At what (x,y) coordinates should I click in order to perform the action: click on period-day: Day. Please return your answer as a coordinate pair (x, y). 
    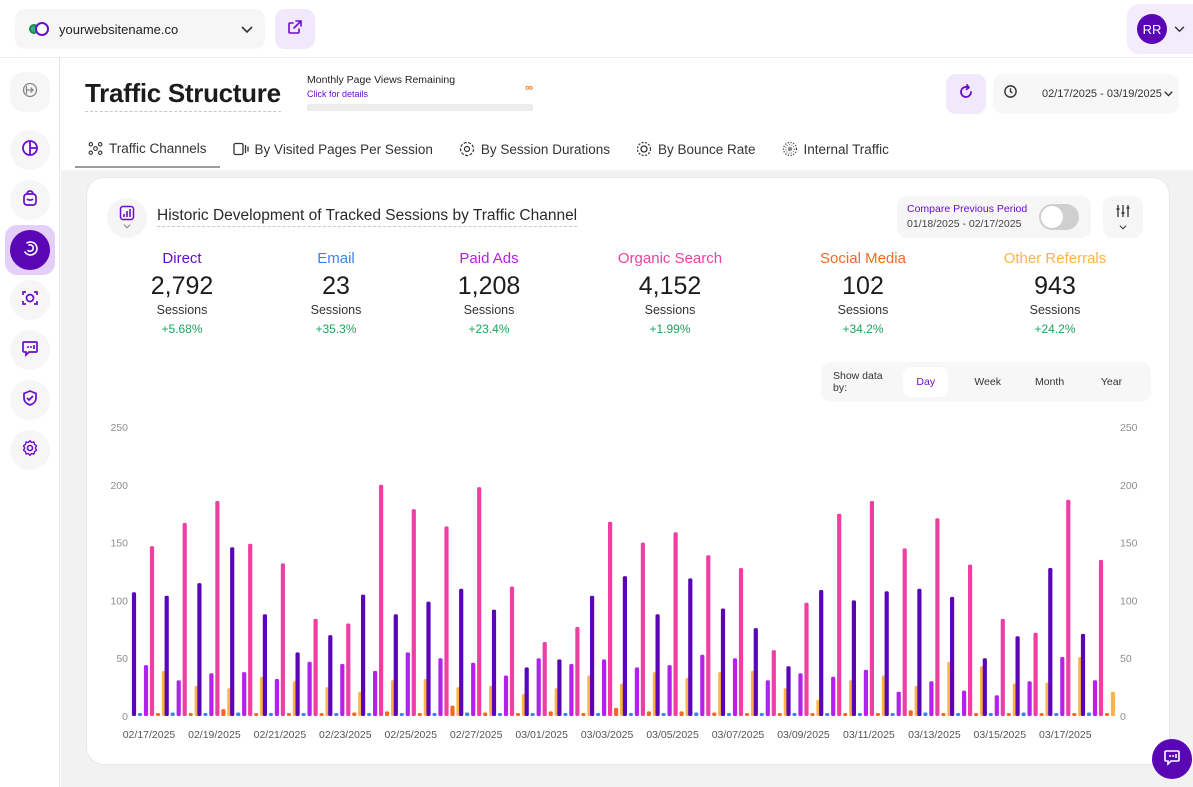
    Looking at the image, I should click on (926, 382).